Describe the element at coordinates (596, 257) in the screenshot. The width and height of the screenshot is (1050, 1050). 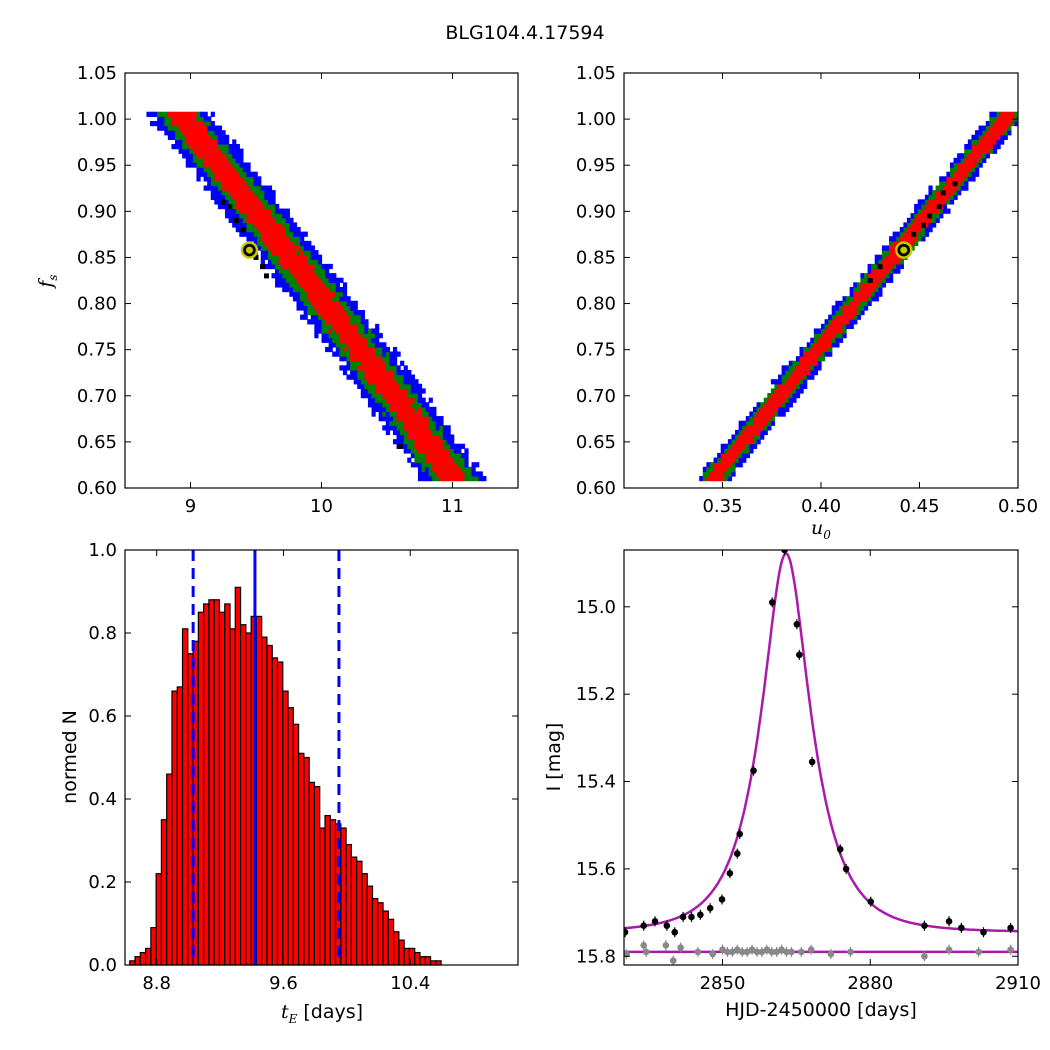
I see `y-tick-label: 0.85` at that location.